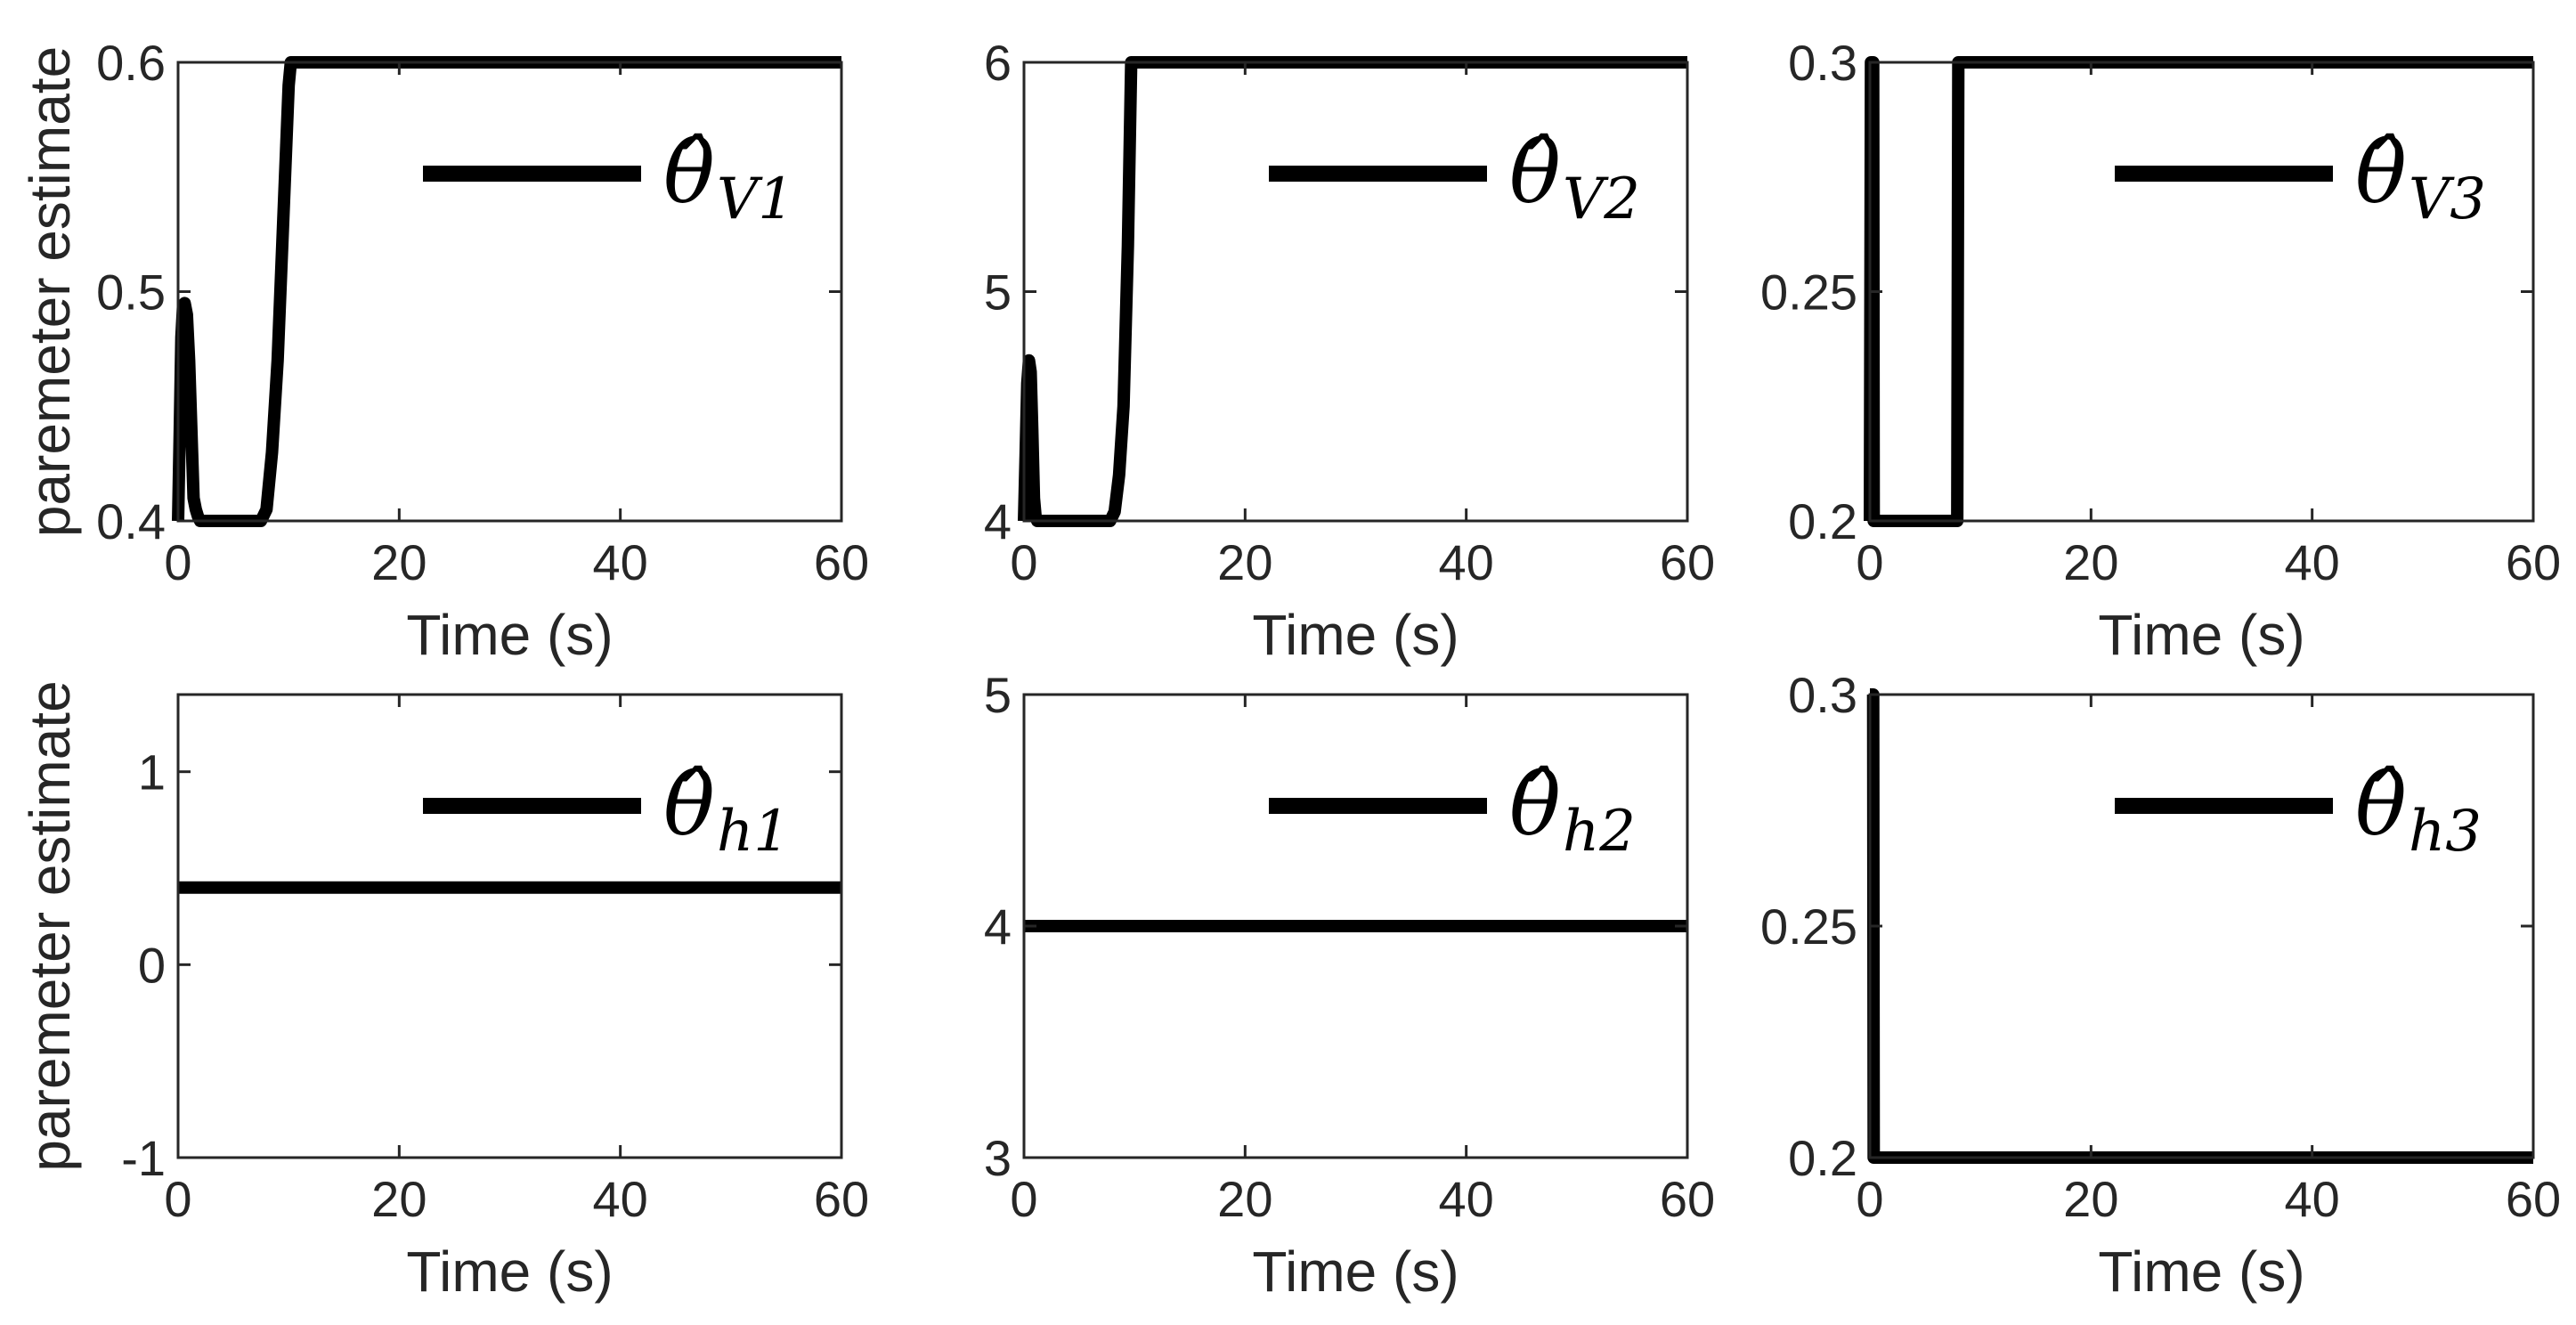 Image resolution: width=2576 pixels, height=1325 pixels. I want to click on chart-panel-2: 0 20 40 60 4 5 6 Time (s) θ̂ V2, so click(1349, 351).